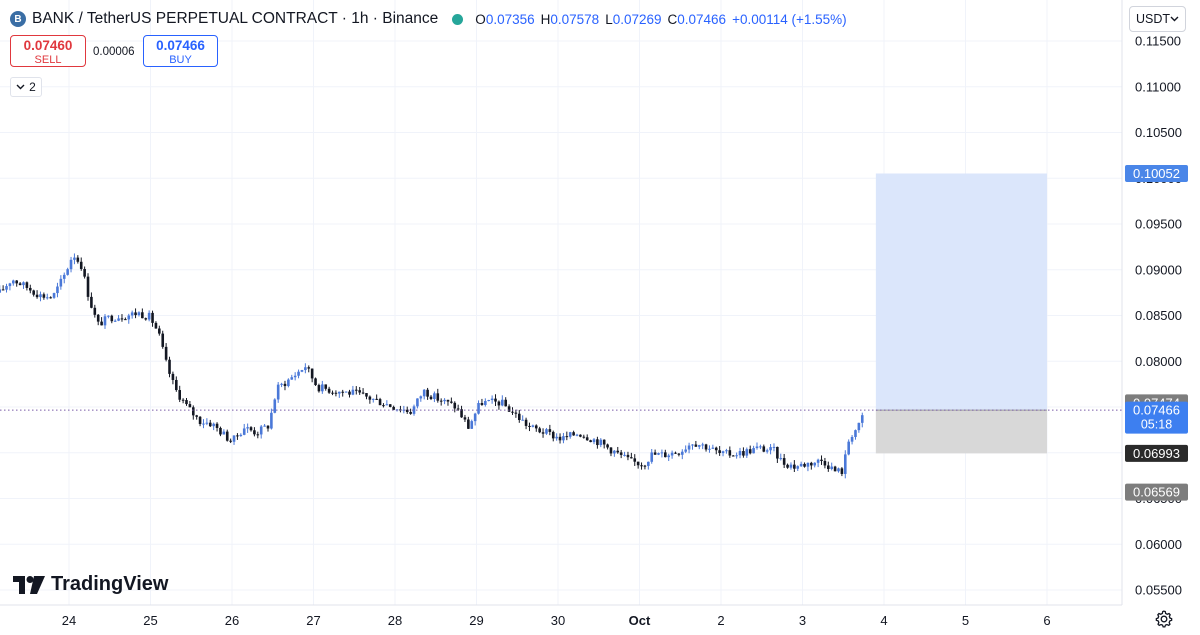 The height and width of the screenshot is (635, 1200). What do you see at coordinates (20, 87) in the screenshot?
I see `chevron-down-icon` at bounding box center [20, 87].